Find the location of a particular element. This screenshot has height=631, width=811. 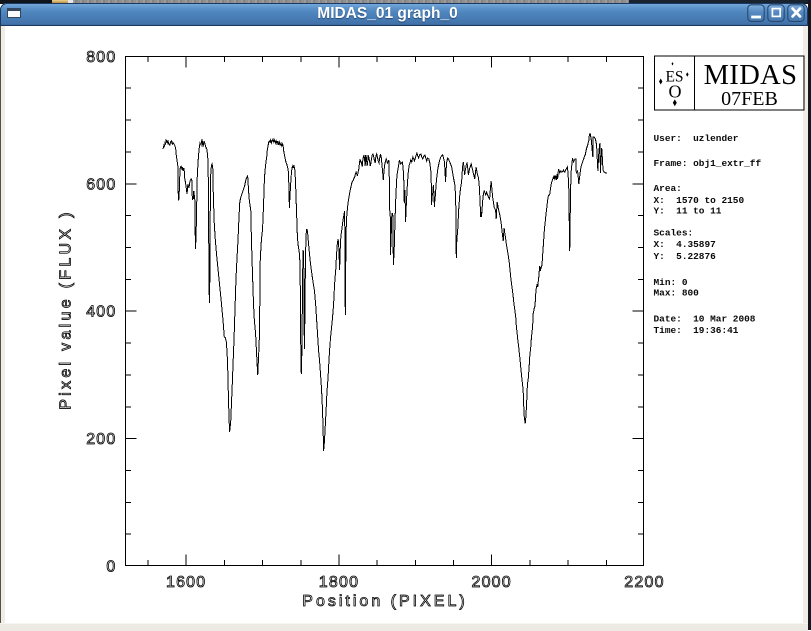

svg-text: MIDAS is located at coordinates (751, 75).